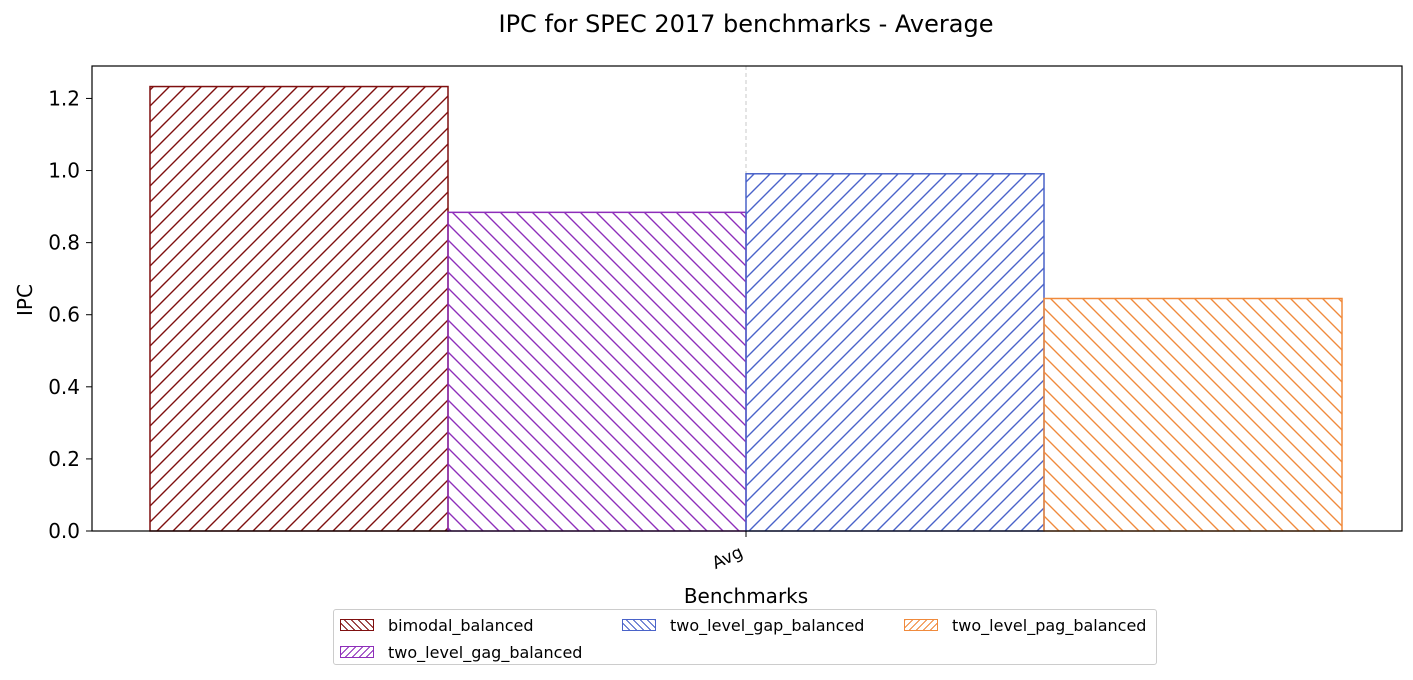 Image resolution: width=1413 pixels, height=680 pixels. What do you see at coordinates (25, 300) in the screenshot?
I see `y-axis-label: IPC` at bounding box center [25, 300].